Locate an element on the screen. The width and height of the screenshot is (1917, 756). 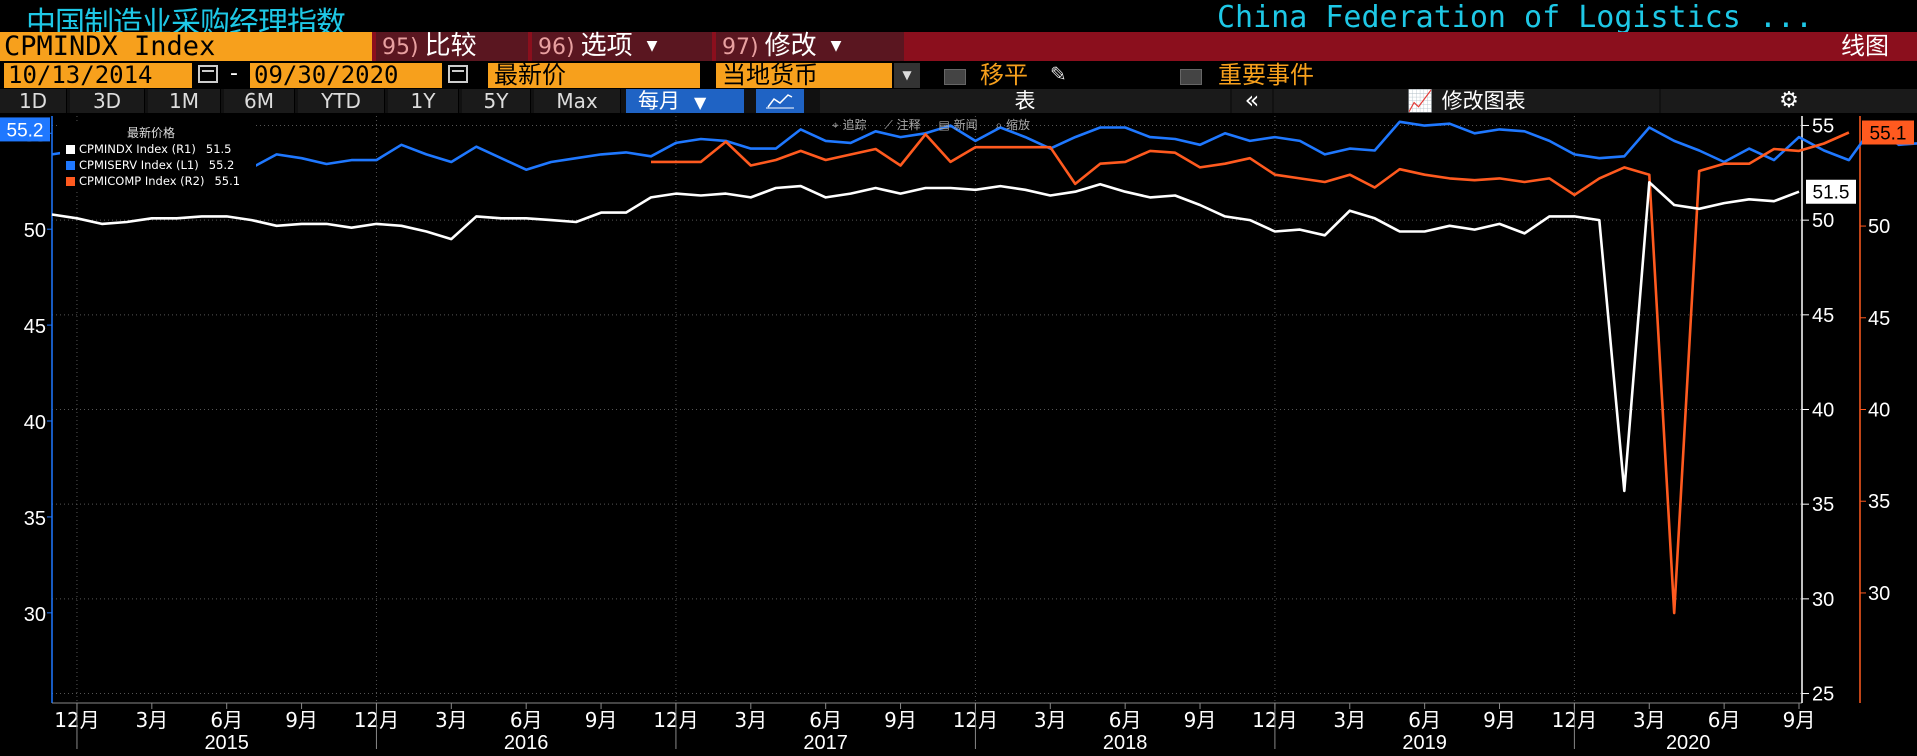
badge-value: 51.5 is located at coordinates (1831, 193).